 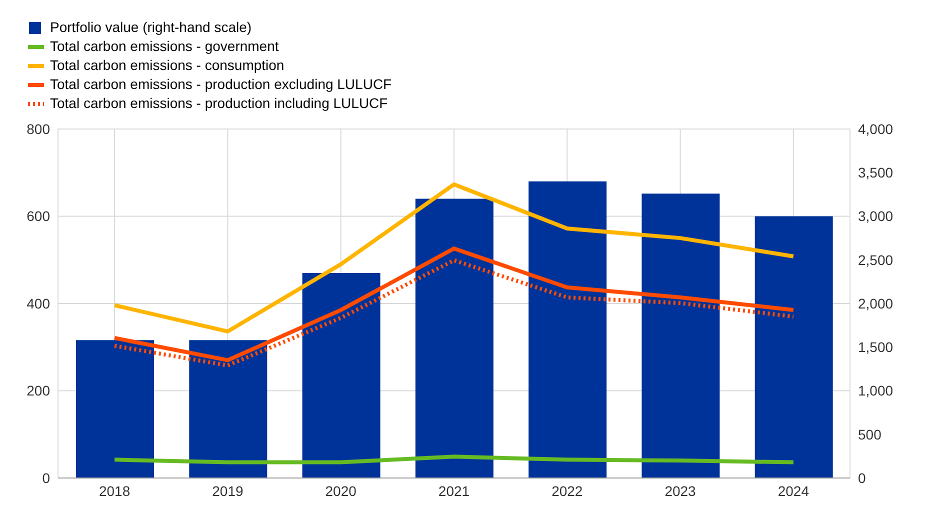 I want to click on y-tick-label: 400, so click(x=38, y=303).